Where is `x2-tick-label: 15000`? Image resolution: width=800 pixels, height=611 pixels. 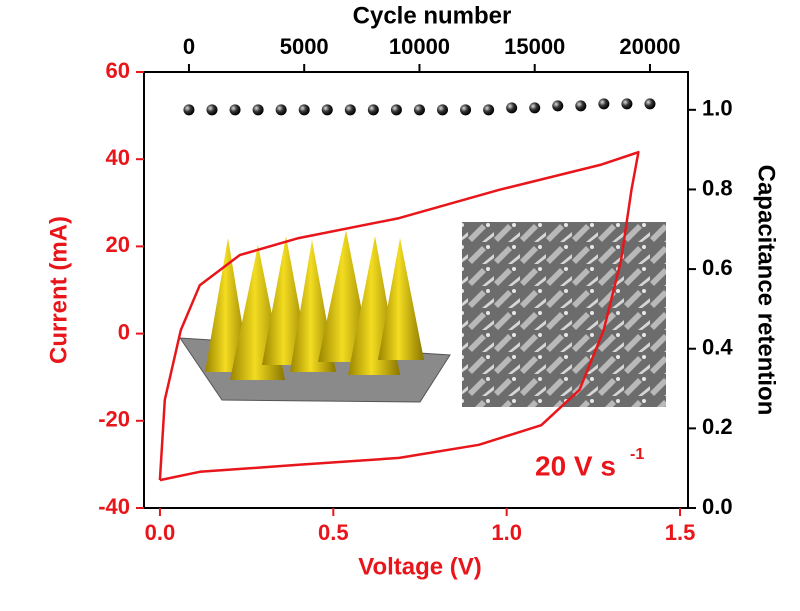
x2-tick-label: 15000 is located at coordinates (534, 46).